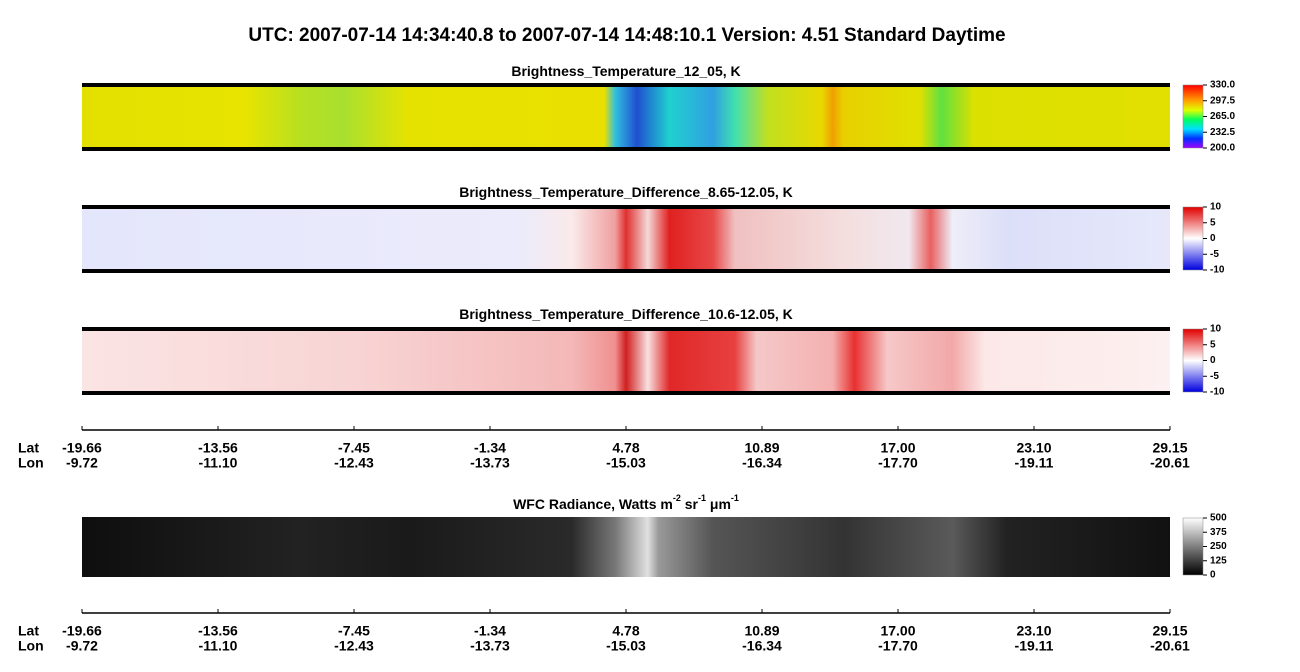  I want to click on colorbar-label: 250, so click(1218, 546).